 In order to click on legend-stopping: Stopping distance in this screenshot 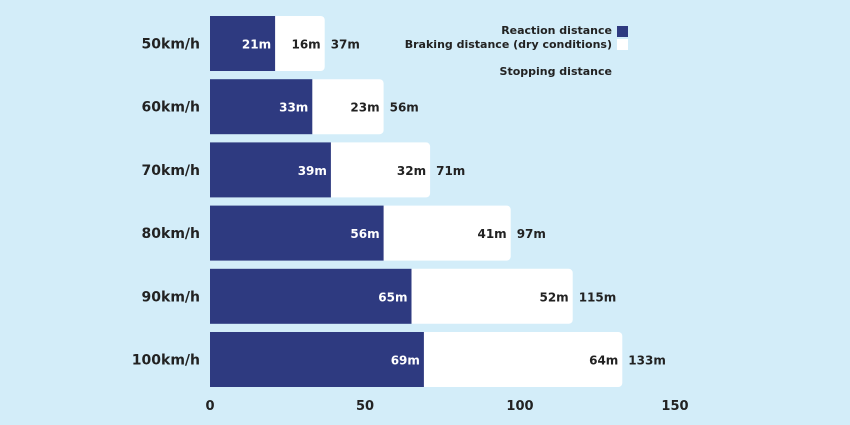, I will do `click(555, 71)`.